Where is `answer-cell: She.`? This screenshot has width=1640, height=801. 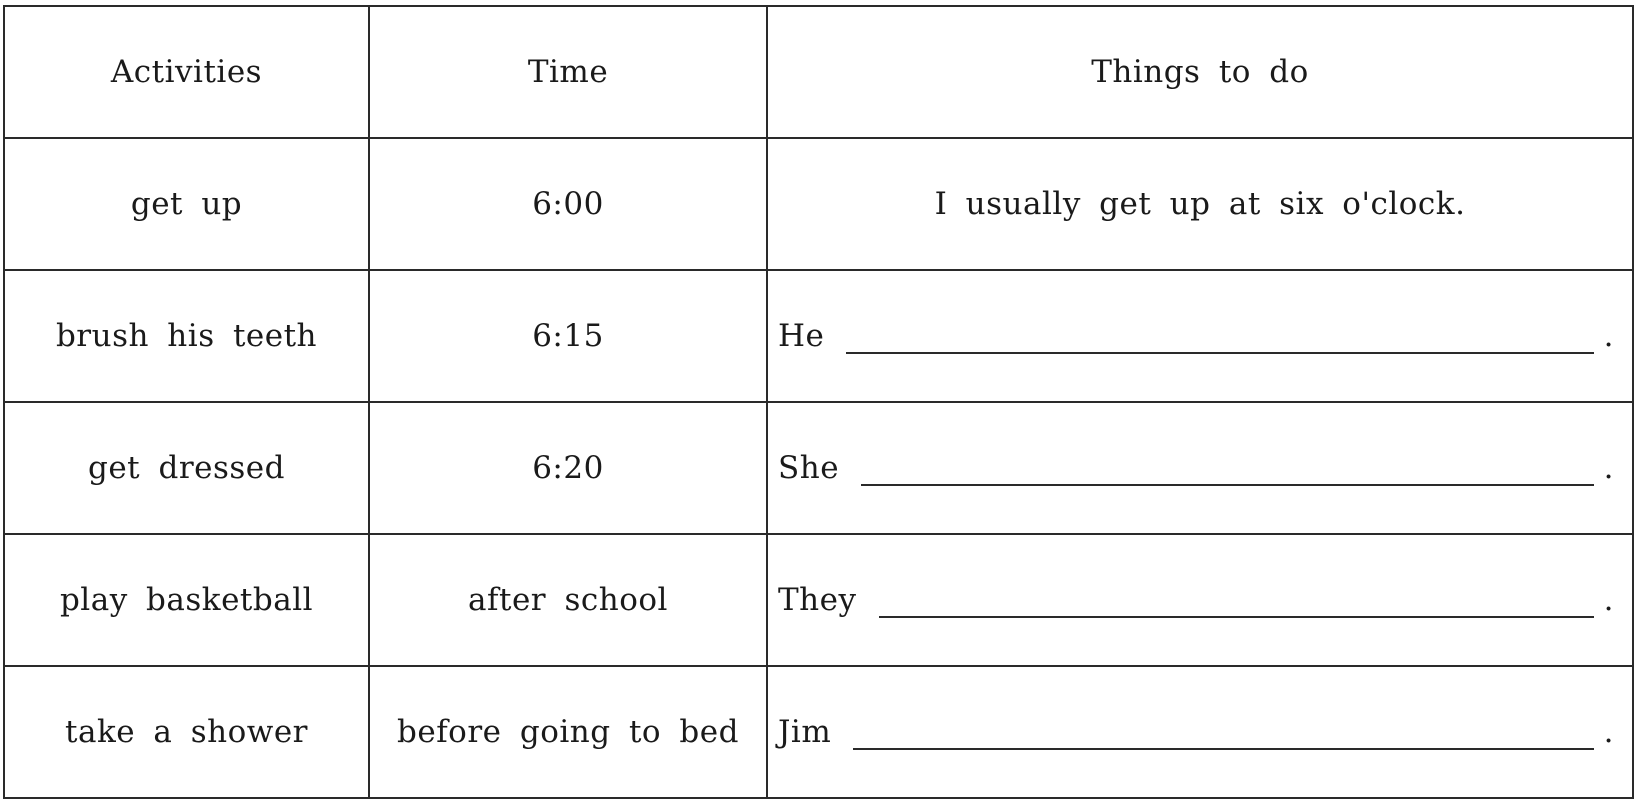
answer-cell: She. is located at coordinates (1200, 468).